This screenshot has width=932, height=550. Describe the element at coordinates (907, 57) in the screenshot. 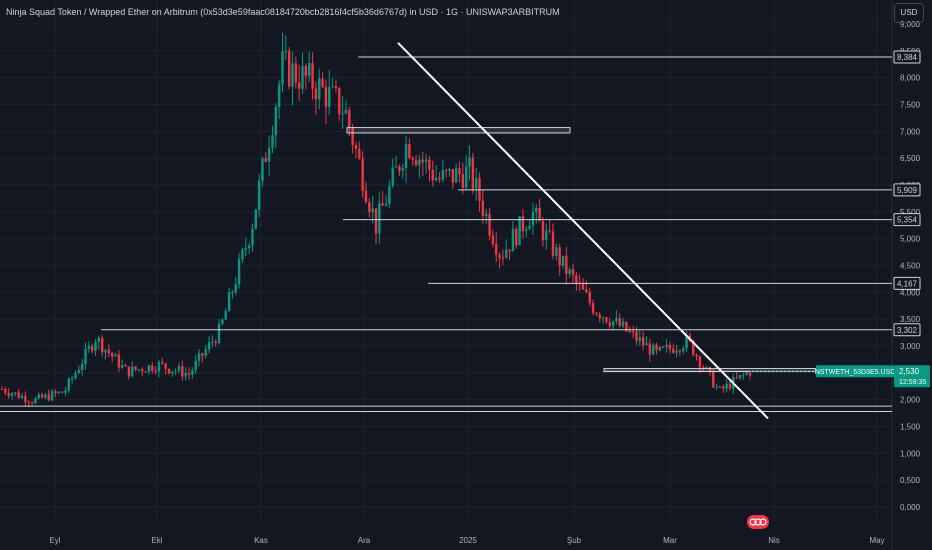

I see `level-price-badge` at that location.